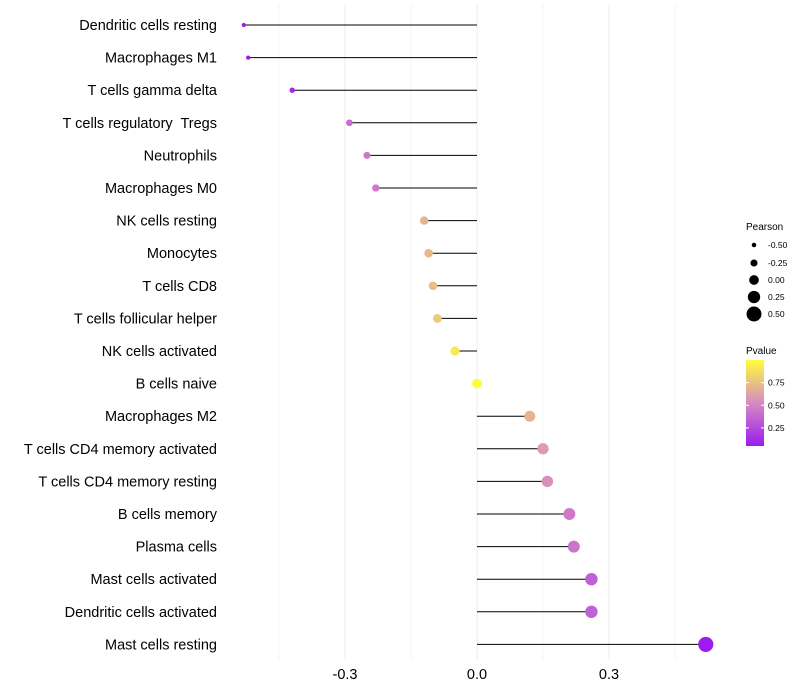 This screenshot has height=700, width=800. What do you see at coordinates (609, 675) in the screenshot?
I see `x-tick-label: 0.3` at bounding box center [609, 675].